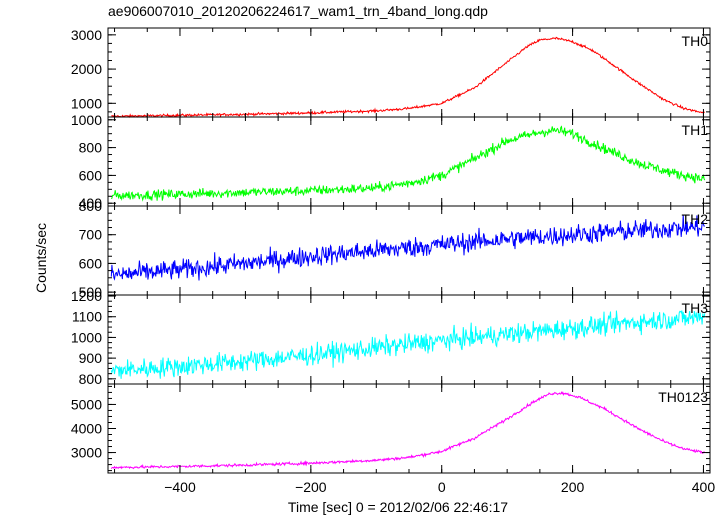 The image size is (720, 516). What do you see at coordinates (91, 358) in the screenshot?
I see `y-tick-label: 900` at bounding box center [91, 358].